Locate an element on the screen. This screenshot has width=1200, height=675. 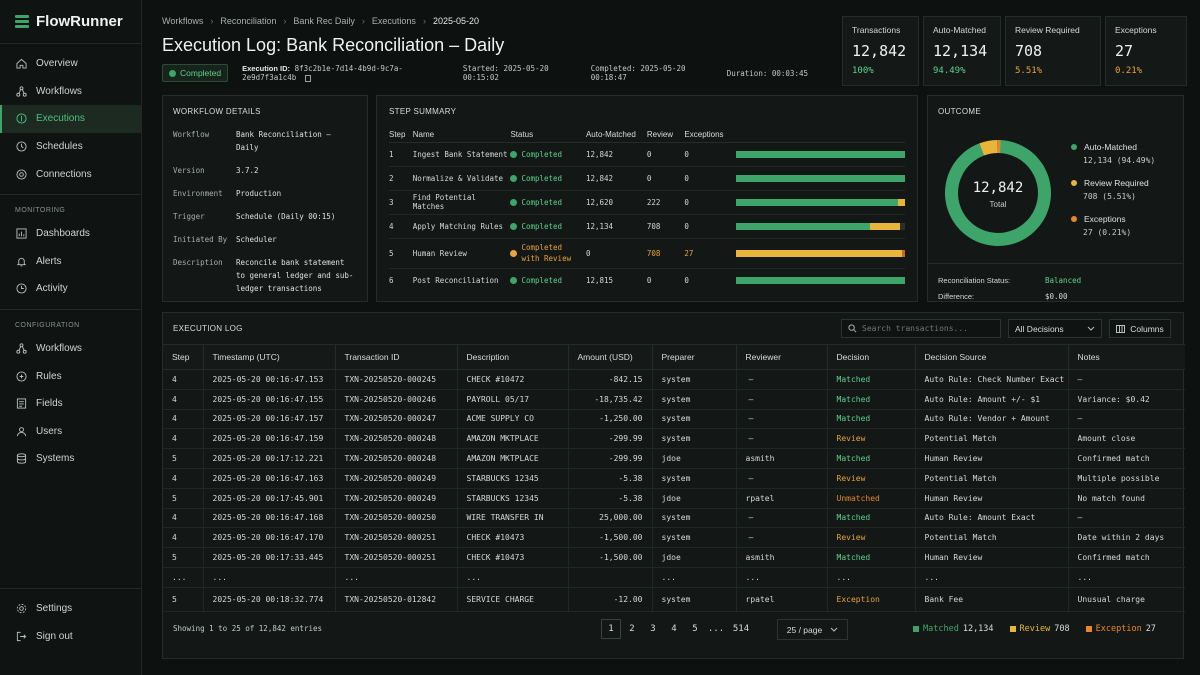
log-cell-transaction-id: TXN-20250520-000247 is located at coordinates (396, 419).